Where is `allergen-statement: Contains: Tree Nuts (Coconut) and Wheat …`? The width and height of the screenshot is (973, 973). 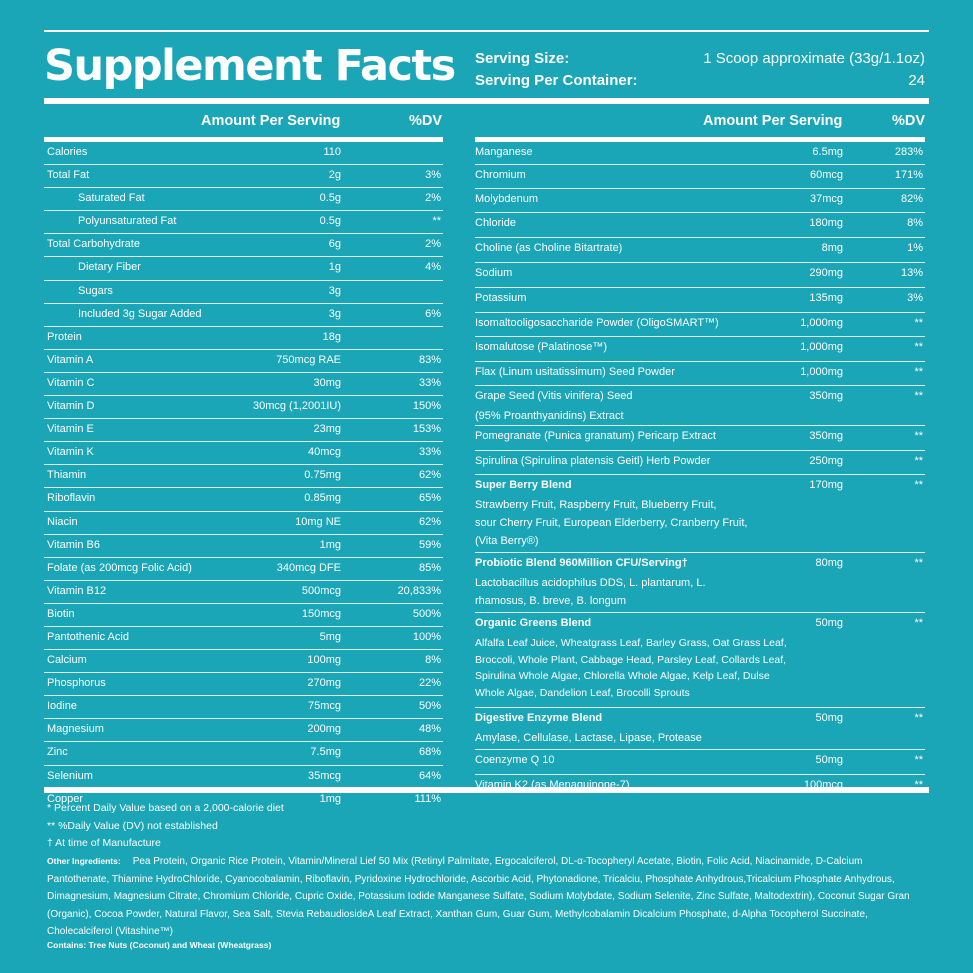 allergen-statement: Contains: Tree Nuts (Coconut) and Wheat … is located at coordinates (159, 945).